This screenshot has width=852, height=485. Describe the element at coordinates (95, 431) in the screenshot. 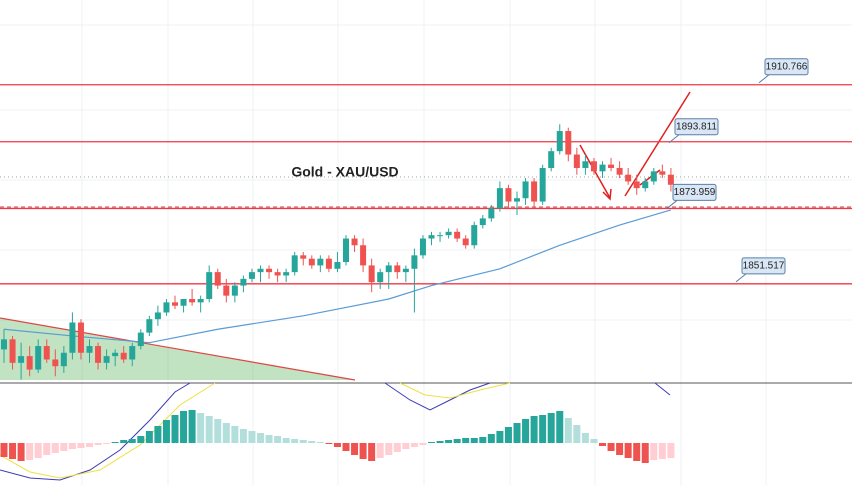

I see `macd-line` at that location.